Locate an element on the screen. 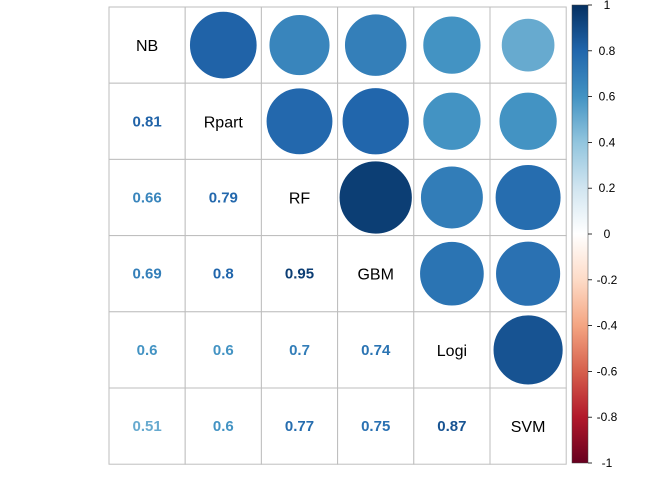 Image resolution: width=672 pixels, height=480 pixels. variable-label: SVM is located at coordinates (528, 427).